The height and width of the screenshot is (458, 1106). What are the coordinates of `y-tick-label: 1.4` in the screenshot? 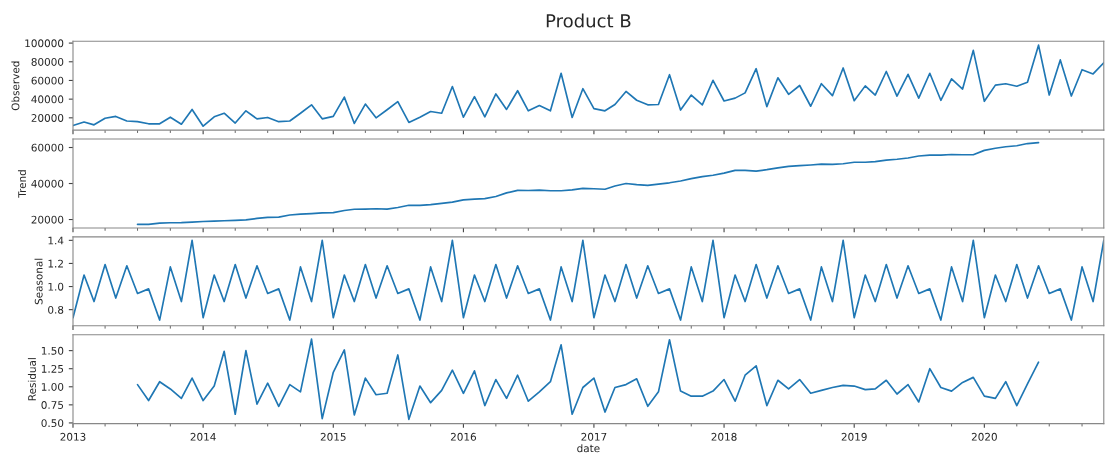 It's located at (56, 240).